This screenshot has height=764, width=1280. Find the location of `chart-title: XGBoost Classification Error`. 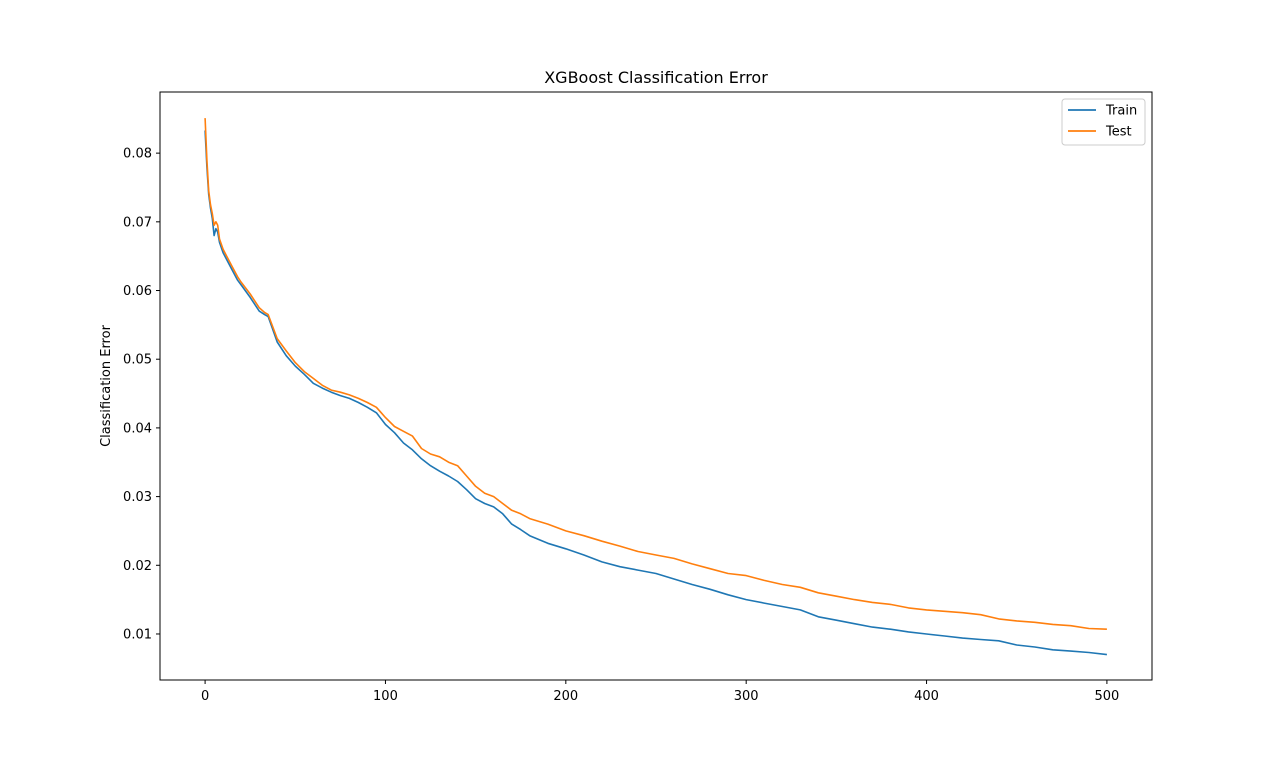

chart-title: XGBoost Classification Error is located at coordinates (656, 77).